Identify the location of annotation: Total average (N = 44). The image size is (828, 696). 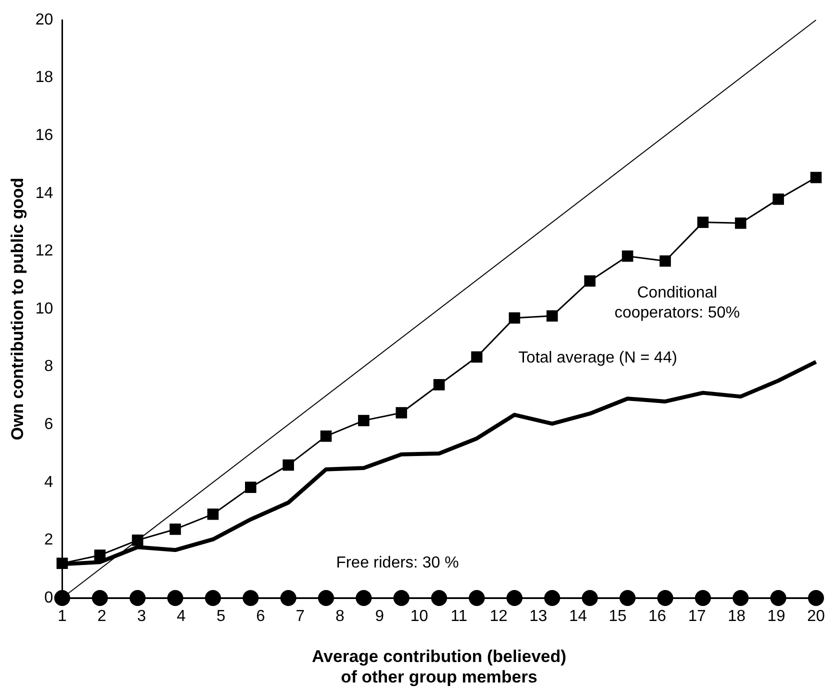
(598, 358).